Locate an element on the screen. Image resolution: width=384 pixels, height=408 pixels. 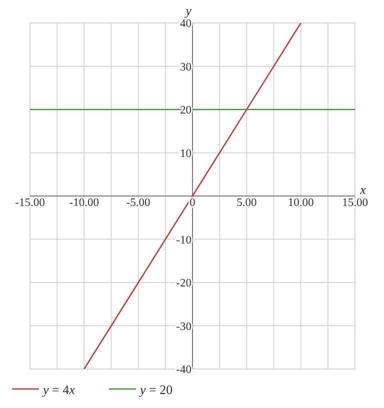
y-tick-label: -30 is located at coordinates (184, 326).